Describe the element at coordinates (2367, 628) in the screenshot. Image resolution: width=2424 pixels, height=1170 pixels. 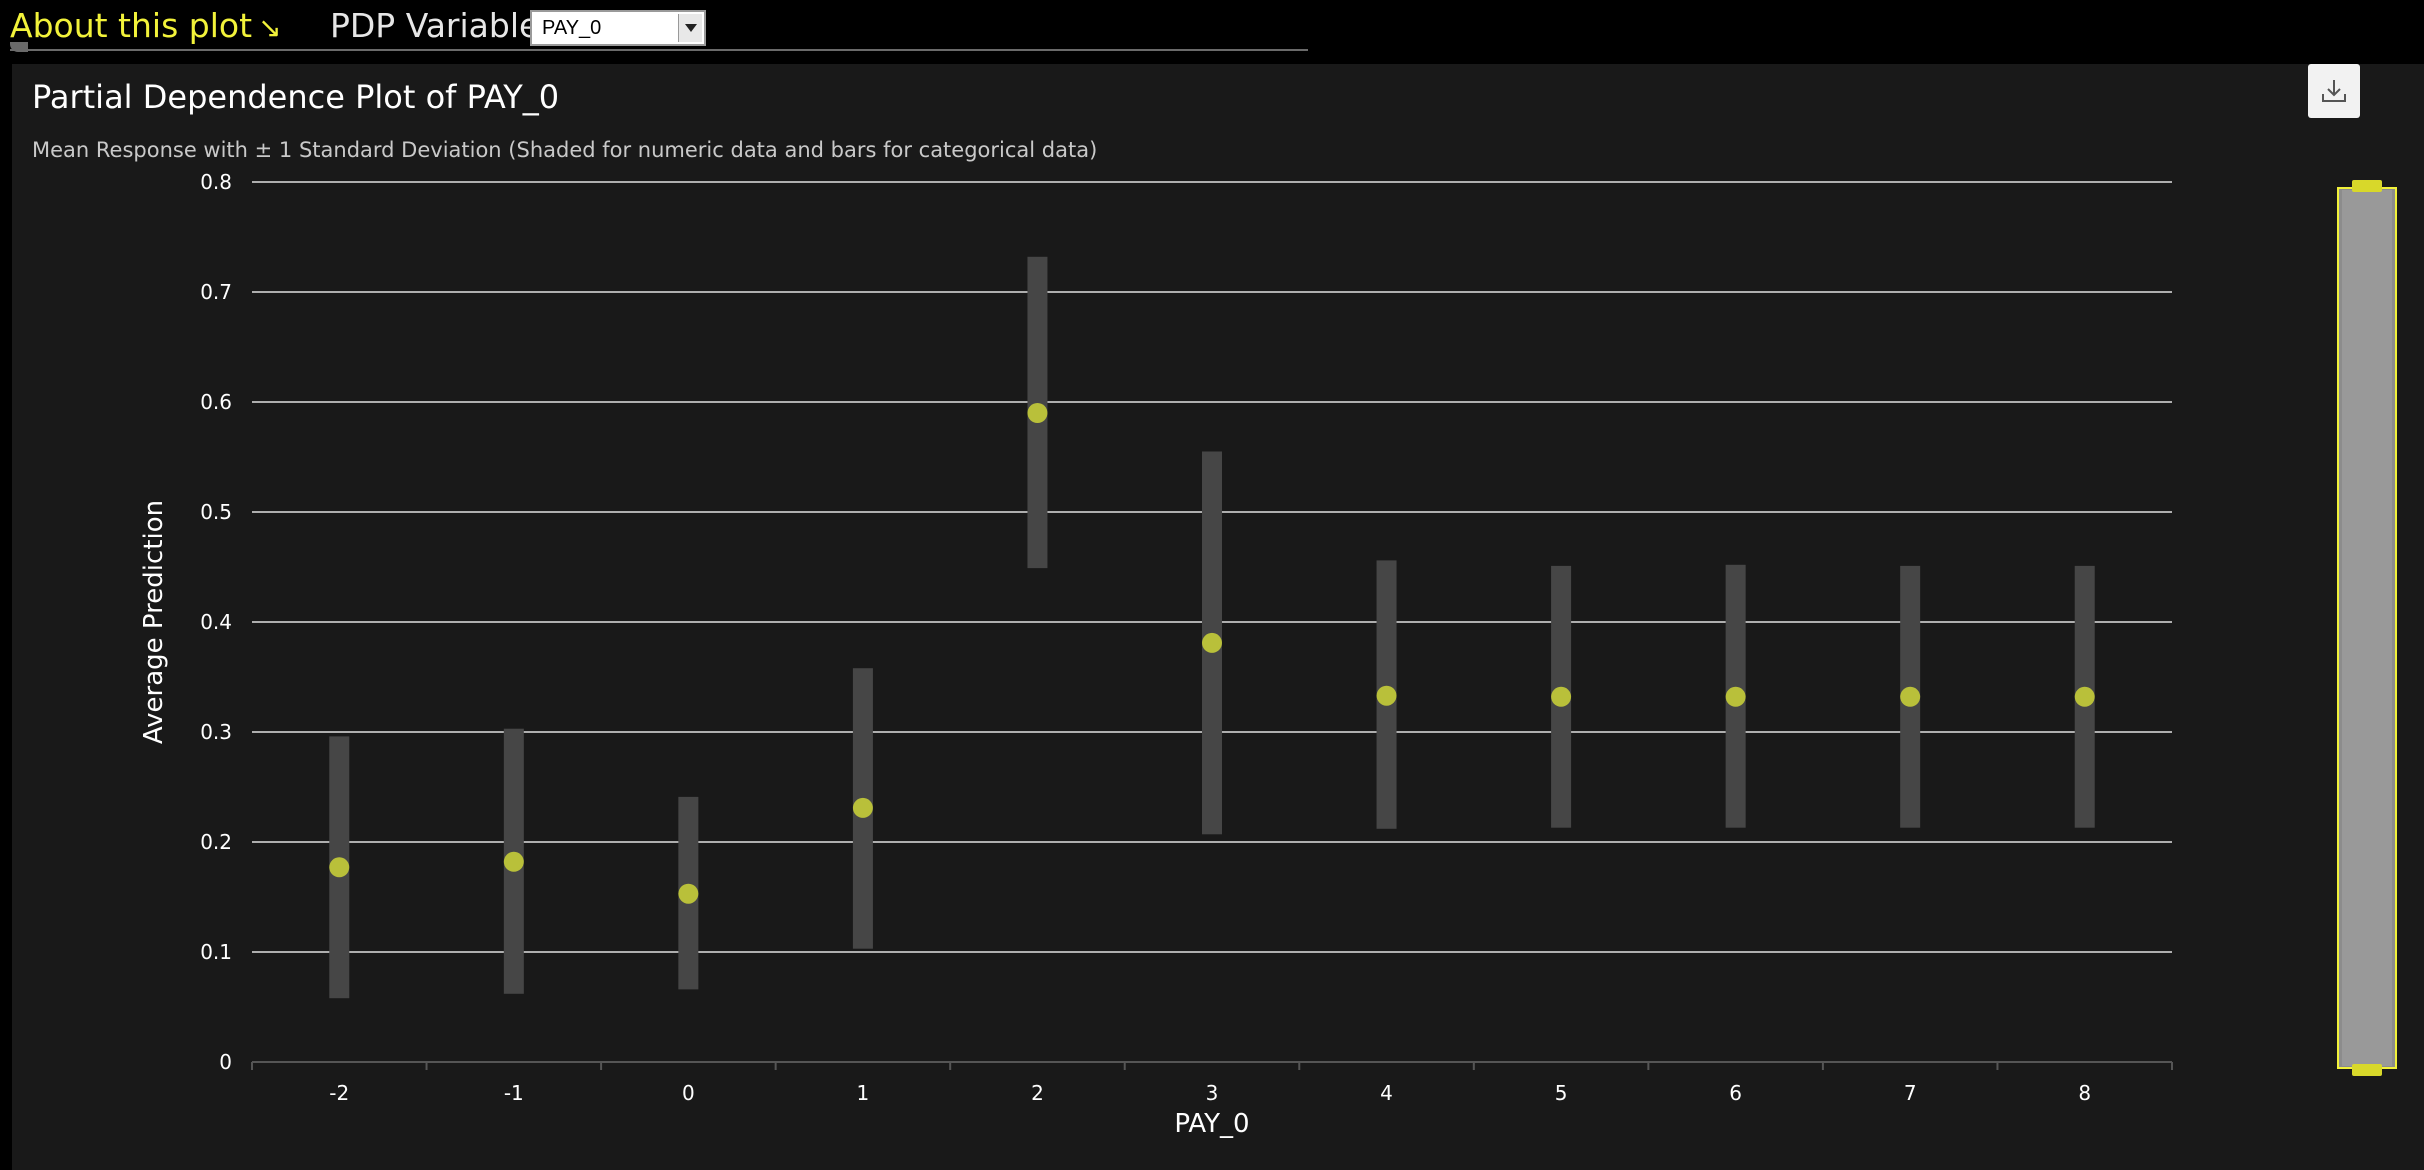
I see `range-slider-fill` at that location.